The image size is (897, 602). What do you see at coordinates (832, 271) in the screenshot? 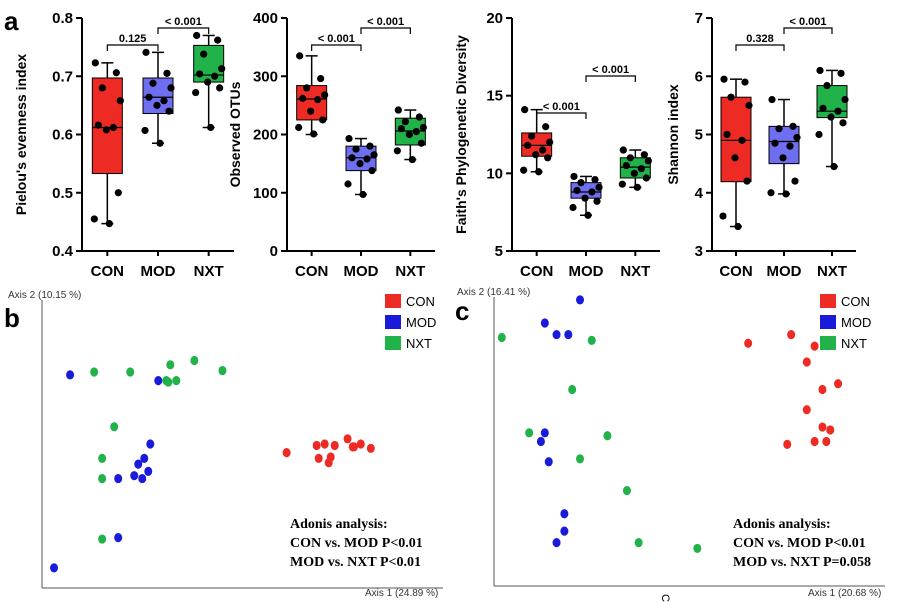
I see `x-category-label: NXT` at bounding box center [832, 271].